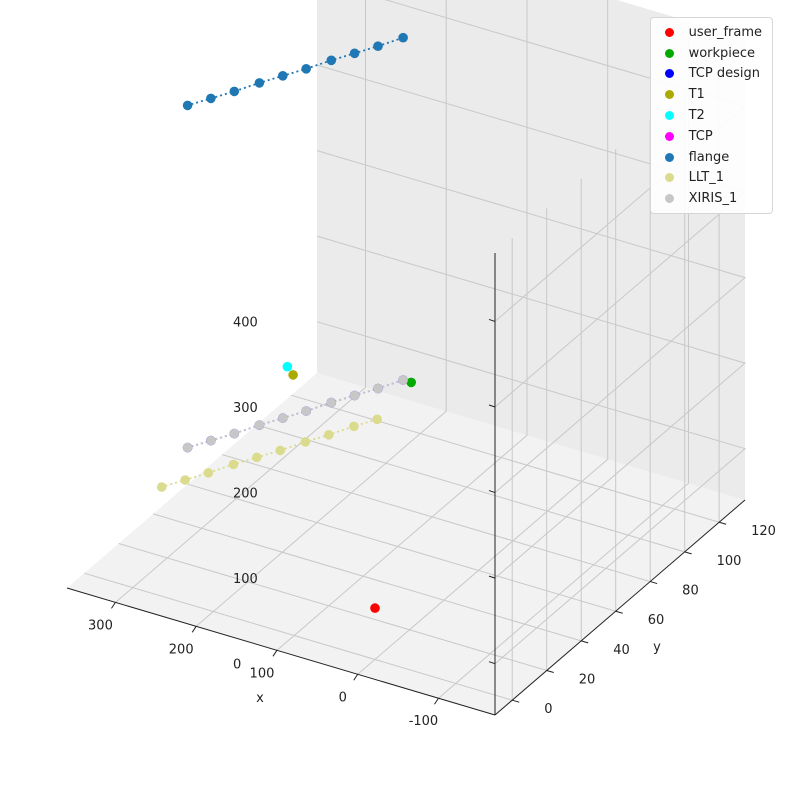 This screenshot has width=794, height=790. Describe the element at coordinates (375, 608) in the screenshot. I see `point-user_frame` at that location.